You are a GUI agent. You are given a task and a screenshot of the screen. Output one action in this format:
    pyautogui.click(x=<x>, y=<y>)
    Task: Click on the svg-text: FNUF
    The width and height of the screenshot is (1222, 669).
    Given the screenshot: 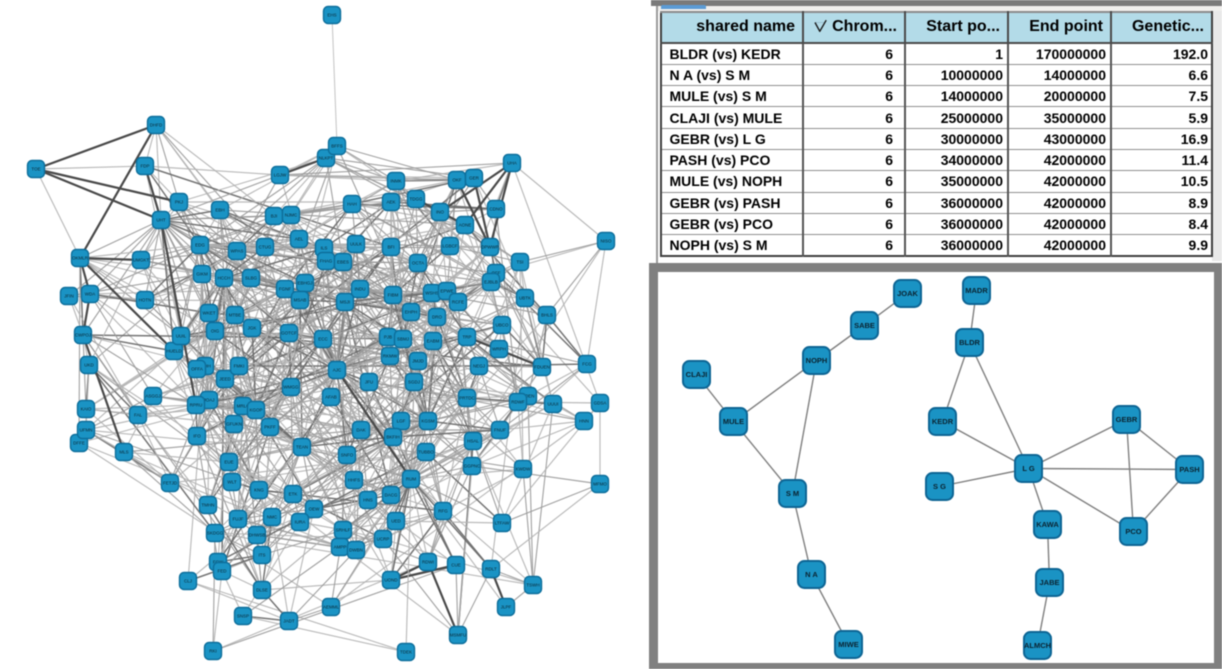 What is the action you would take?
    pyautogui.click(x=500, y=430)
    